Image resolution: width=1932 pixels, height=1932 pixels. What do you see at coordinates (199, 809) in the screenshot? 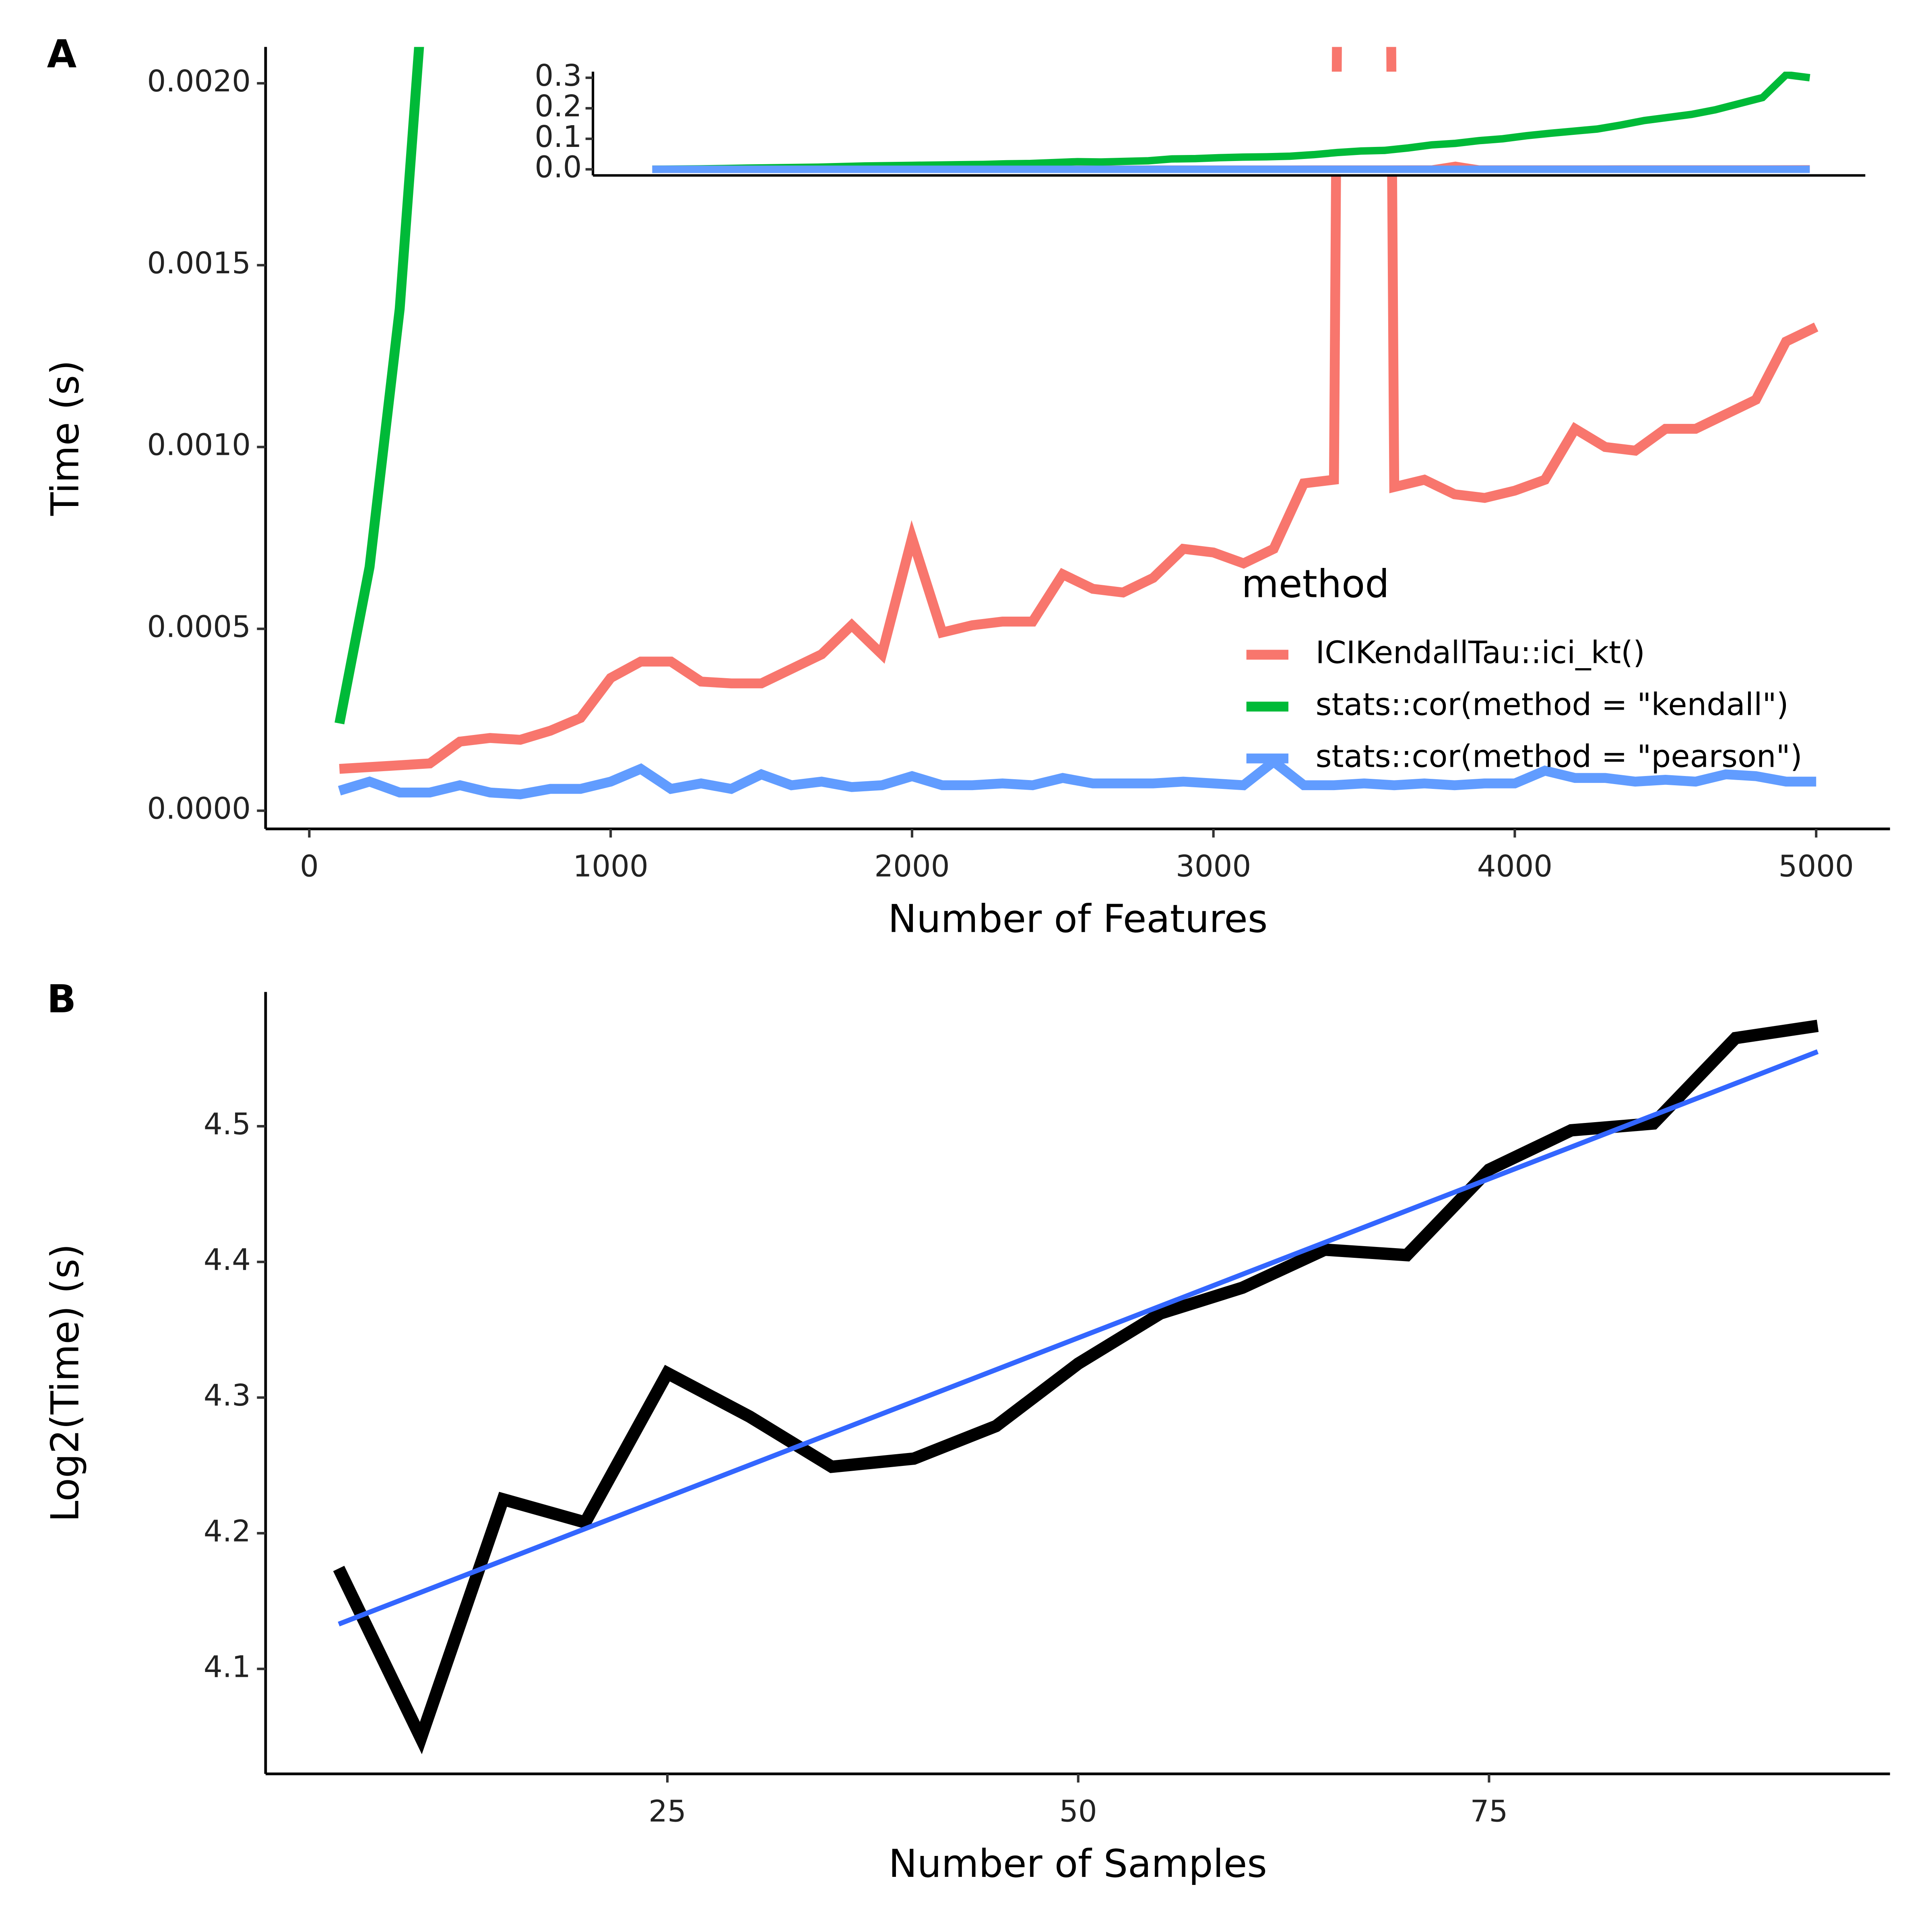
I see `y-tick-label: 0.0000` at bounding box center [199, 809].